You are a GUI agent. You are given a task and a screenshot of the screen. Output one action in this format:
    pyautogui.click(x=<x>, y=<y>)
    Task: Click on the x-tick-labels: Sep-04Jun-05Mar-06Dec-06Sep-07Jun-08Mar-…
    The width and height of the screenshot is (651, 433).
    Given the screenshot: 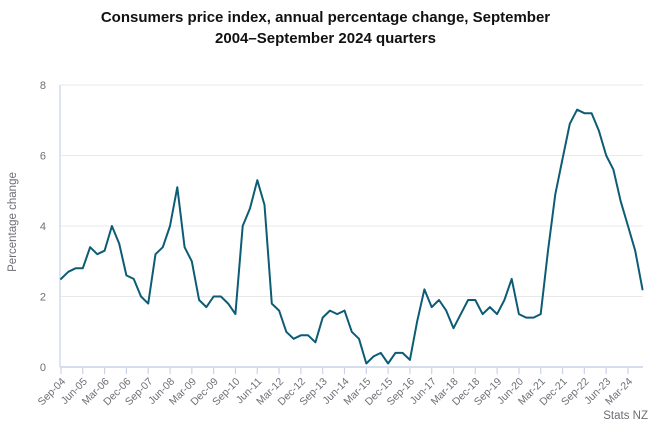 What is the action you would take?
    pyautogui.click(x=335, y=392)
    